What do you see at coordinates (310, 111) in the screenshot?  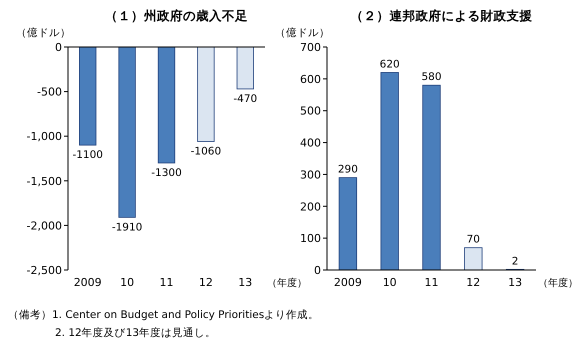 I see `y-tick-label: 500` at bounding box center [310, 111].